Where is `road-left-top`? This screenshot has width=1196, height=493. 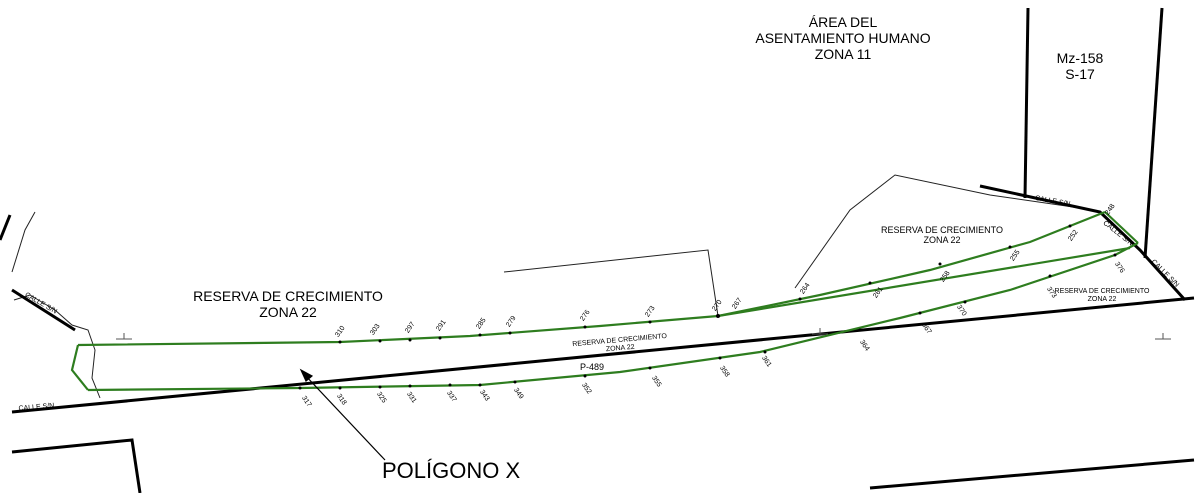
road-left-top is located at coordinates (43, 310).